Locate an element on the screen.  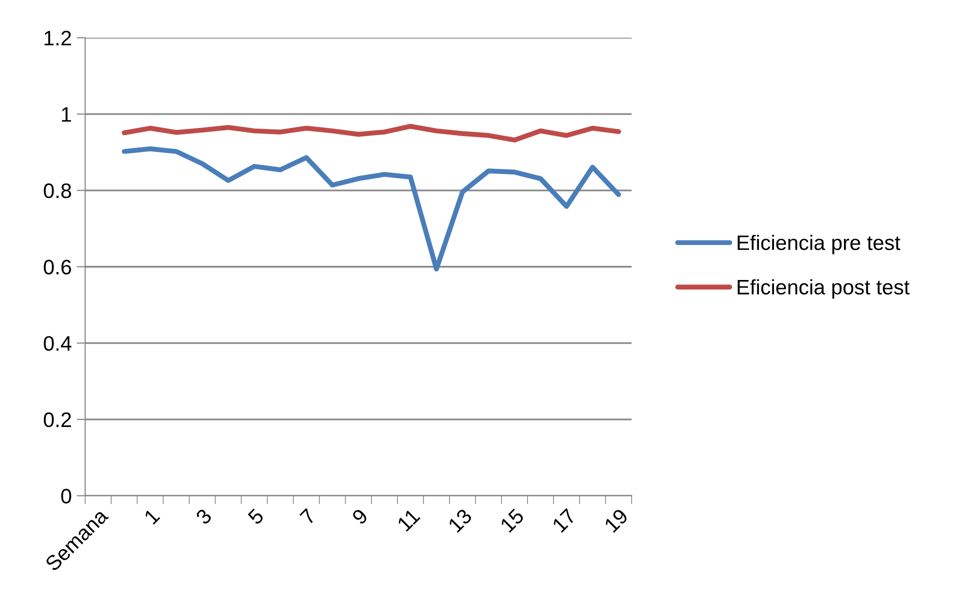
x-tick-label: 1 is located at coordinates (152, 516).